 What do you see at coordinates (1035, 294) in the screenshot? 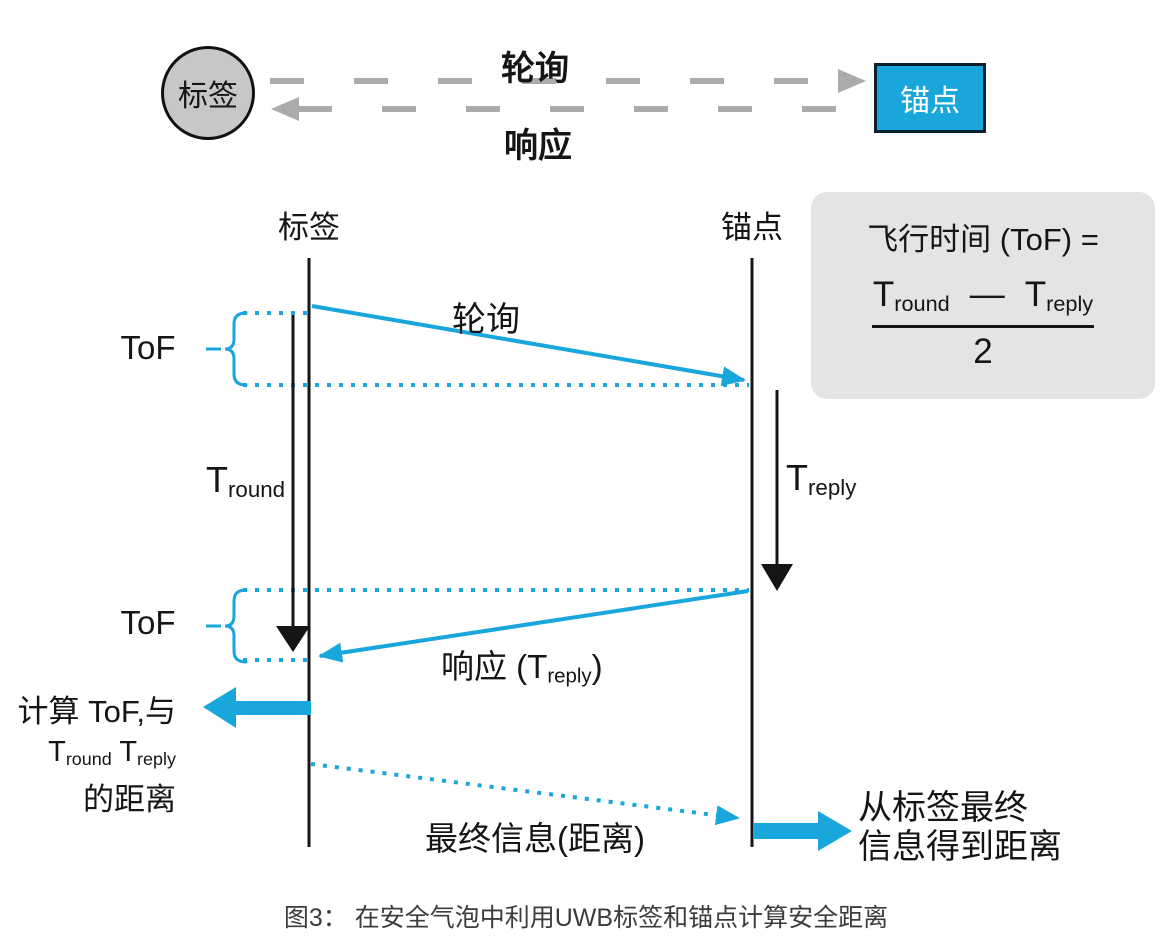
I see `formula-t-reply: T` at bounding box center [1035, 294].